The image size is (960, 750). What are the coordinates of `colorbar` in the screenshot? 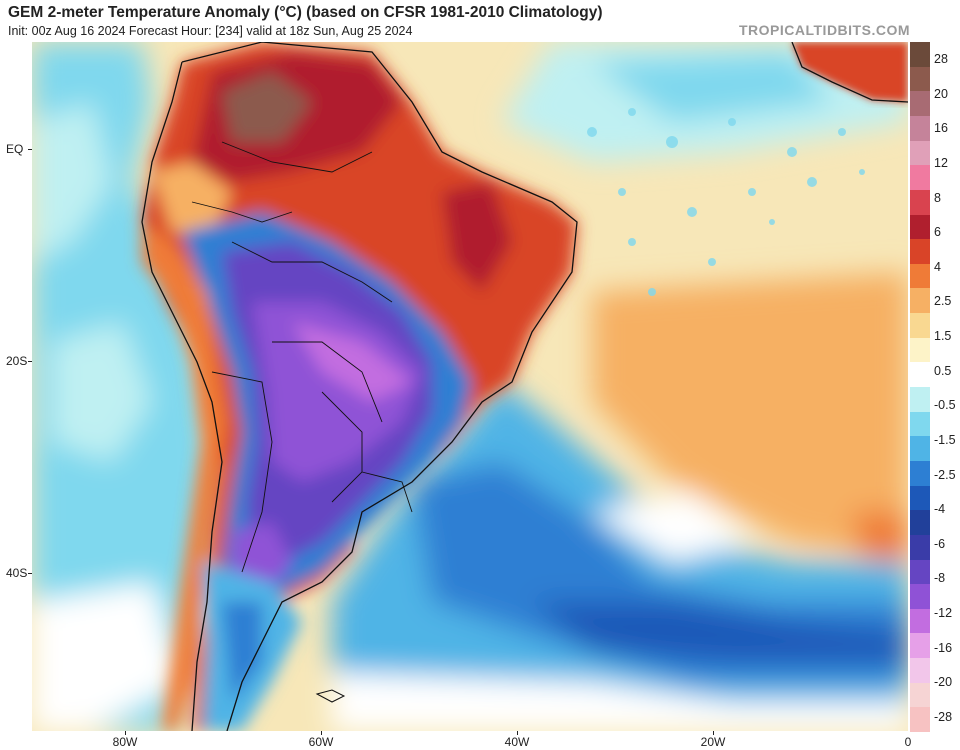 It's located at (920, 387).